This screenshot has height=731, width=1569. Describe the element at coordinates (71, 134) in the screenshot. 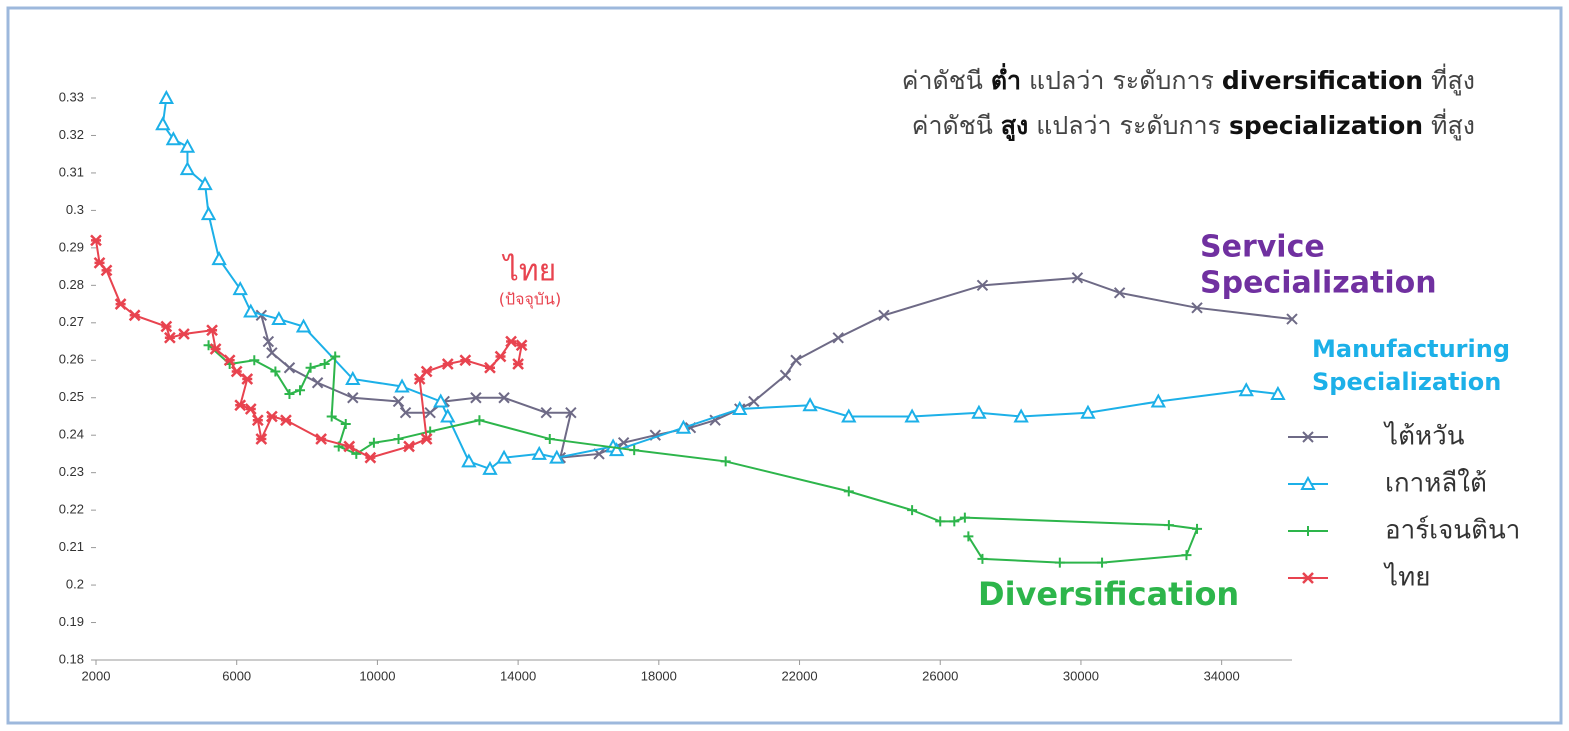

I see `y-tick-label: 0.32` at that location.